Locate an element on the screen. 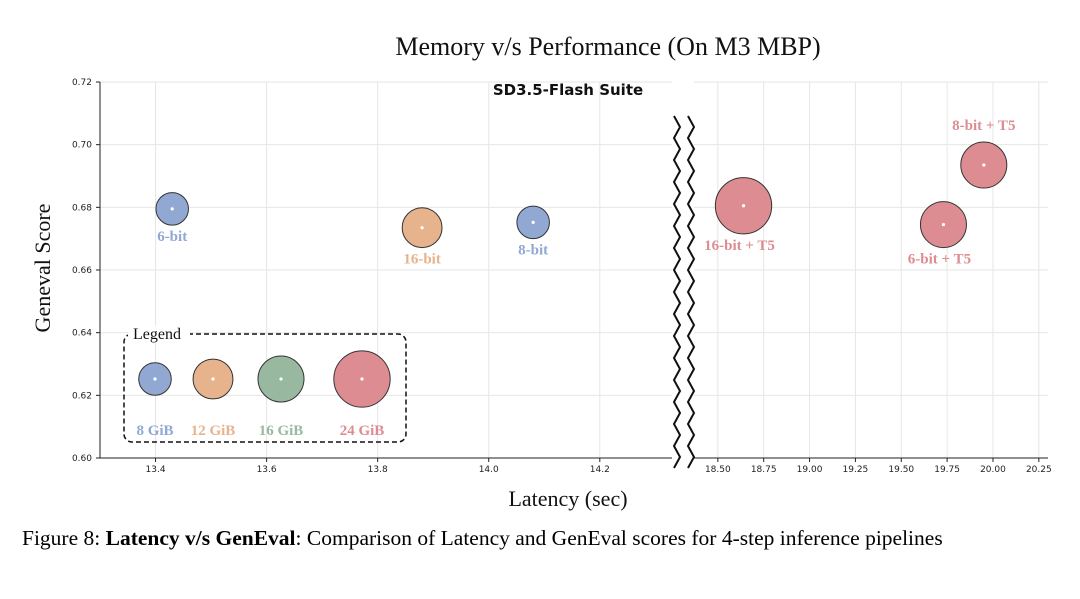 This screenshot has height=599, width=1080. y-tick-label: 0.64 is located at coordinates (82, 334).